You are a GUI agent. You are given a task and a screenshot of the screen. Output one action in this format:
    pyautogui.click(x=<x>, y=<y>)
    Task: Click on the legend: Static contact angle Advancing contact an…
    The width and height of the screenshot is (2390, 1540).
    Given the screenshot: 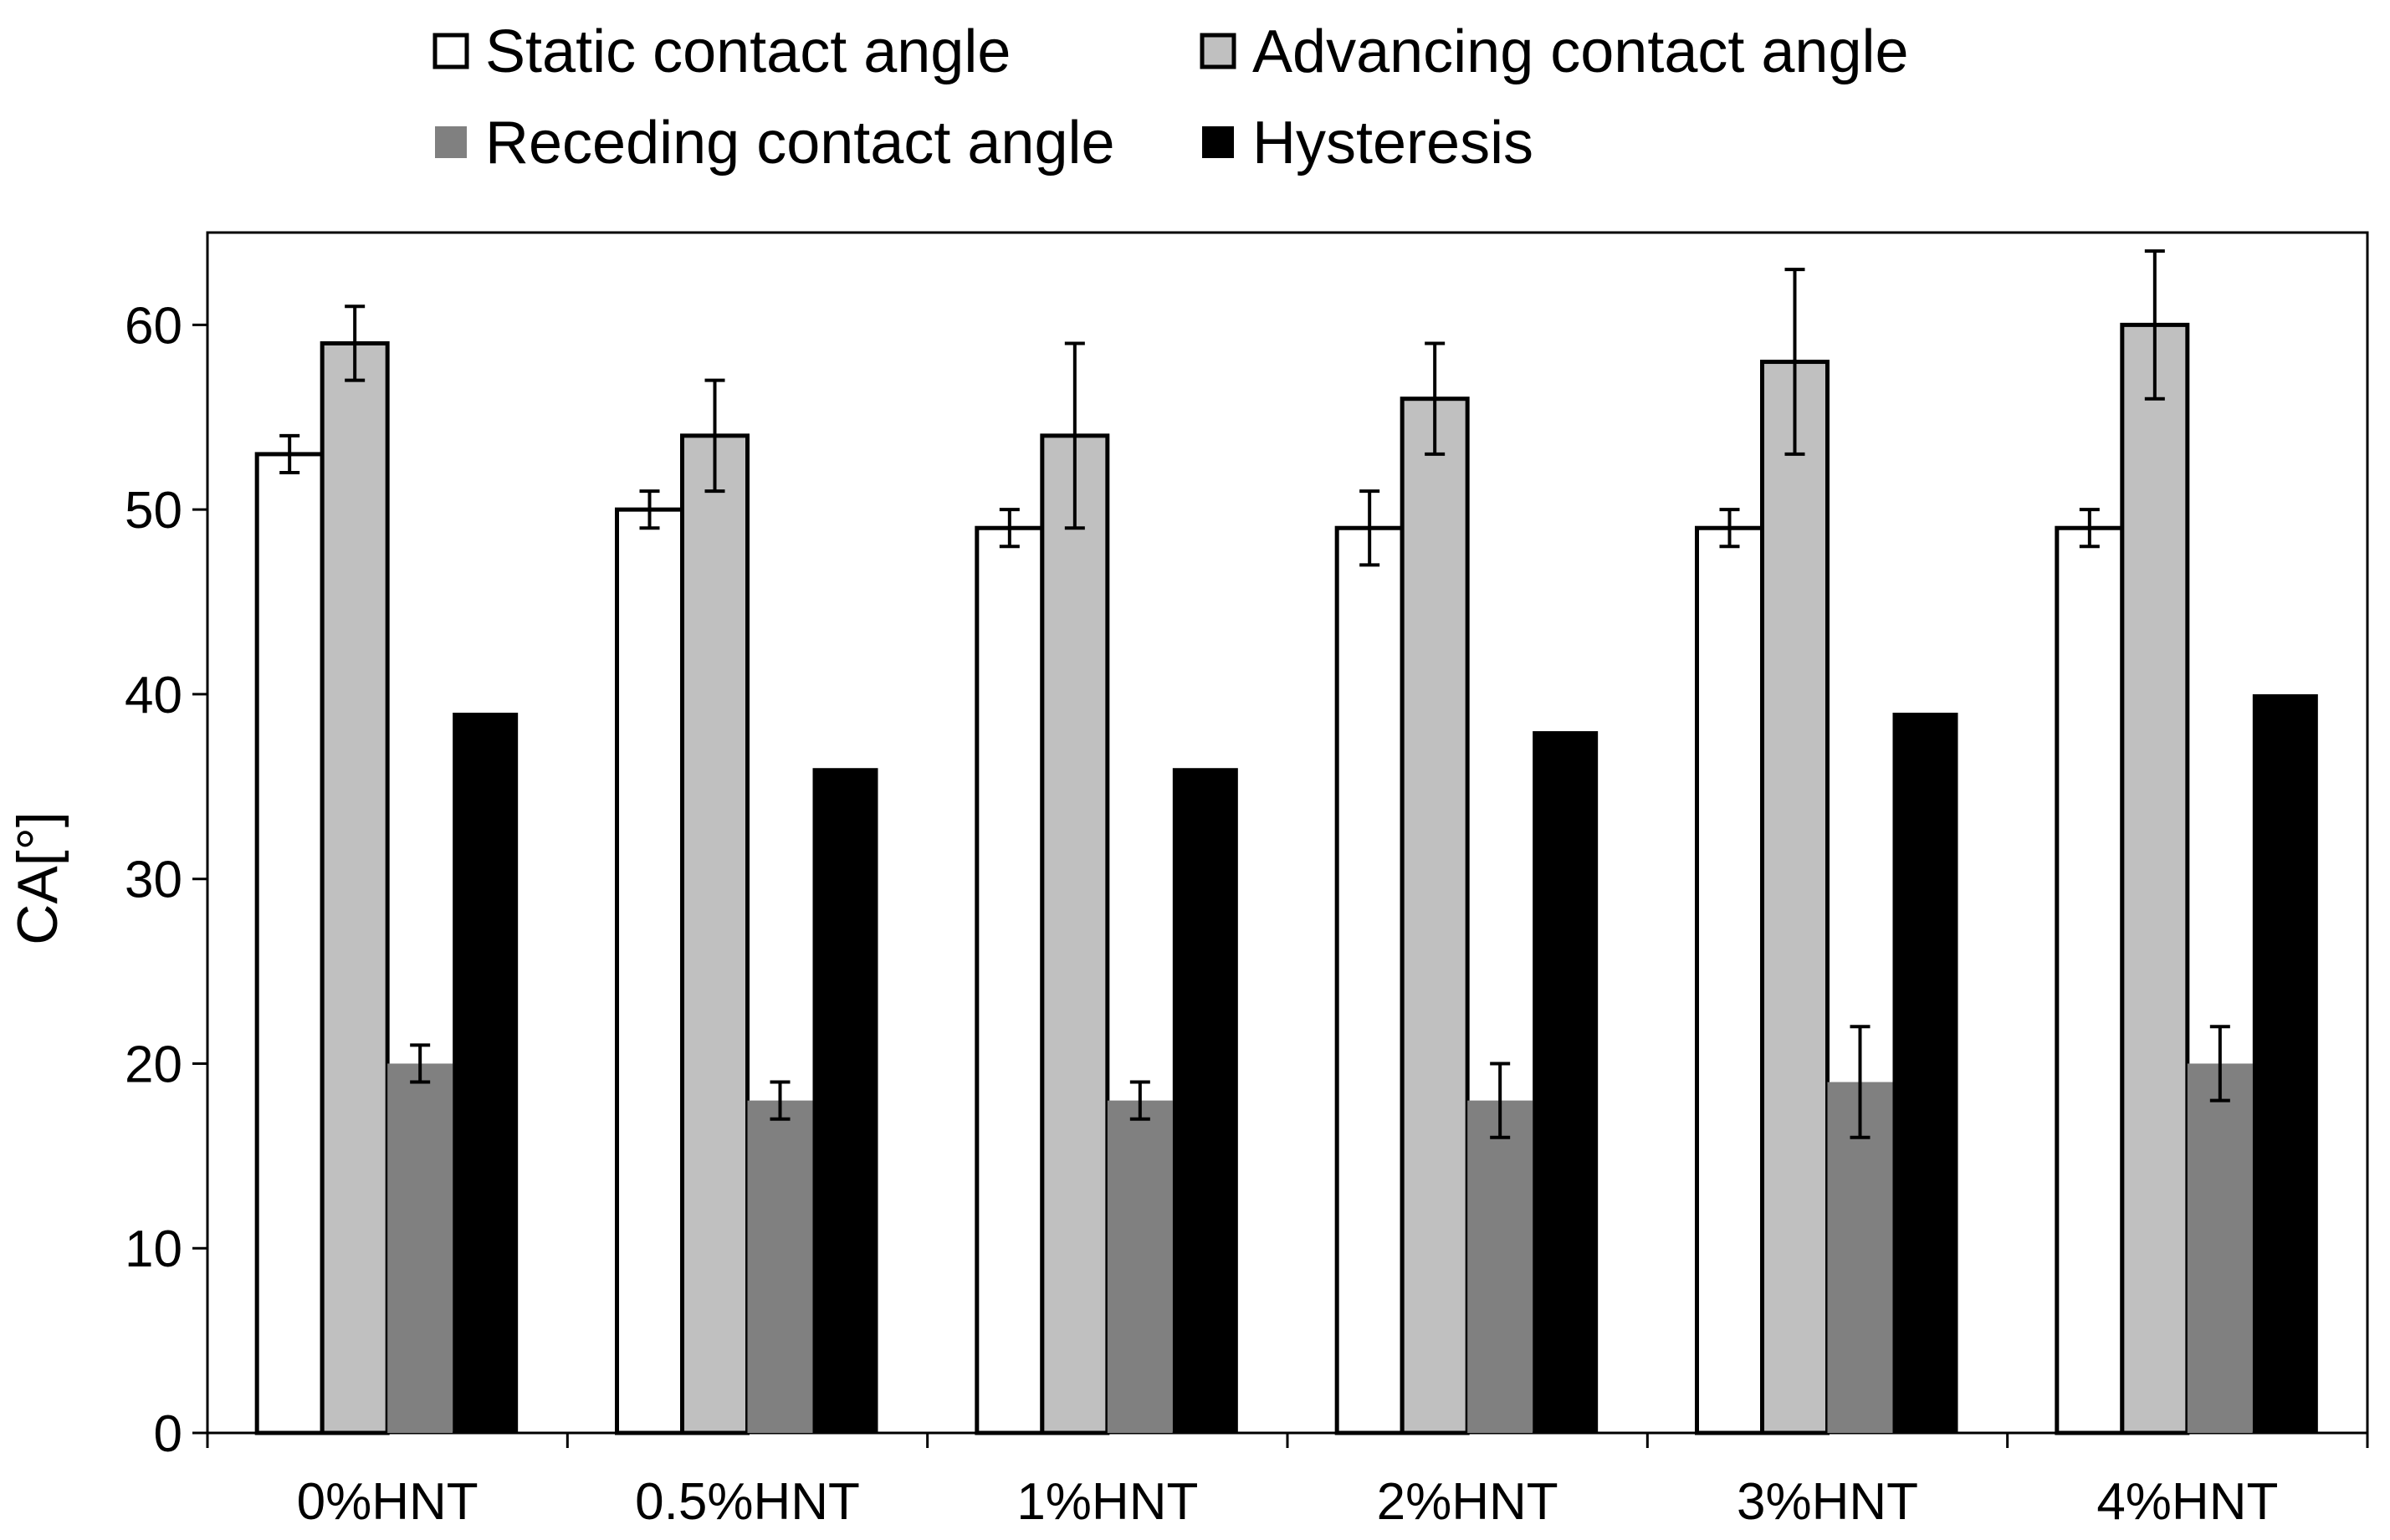 What is the action you would take?
    pyautogui.click(x=1170, y=98)
    